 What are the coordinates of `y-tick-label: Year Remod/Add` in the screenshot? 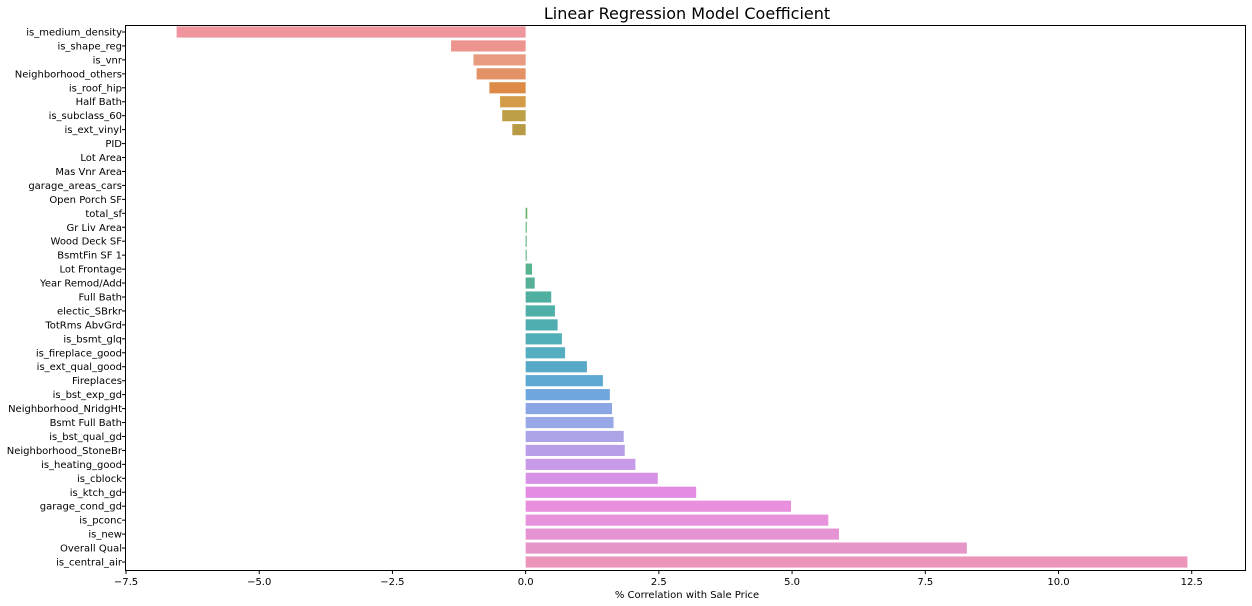 It's located at (80, 284).